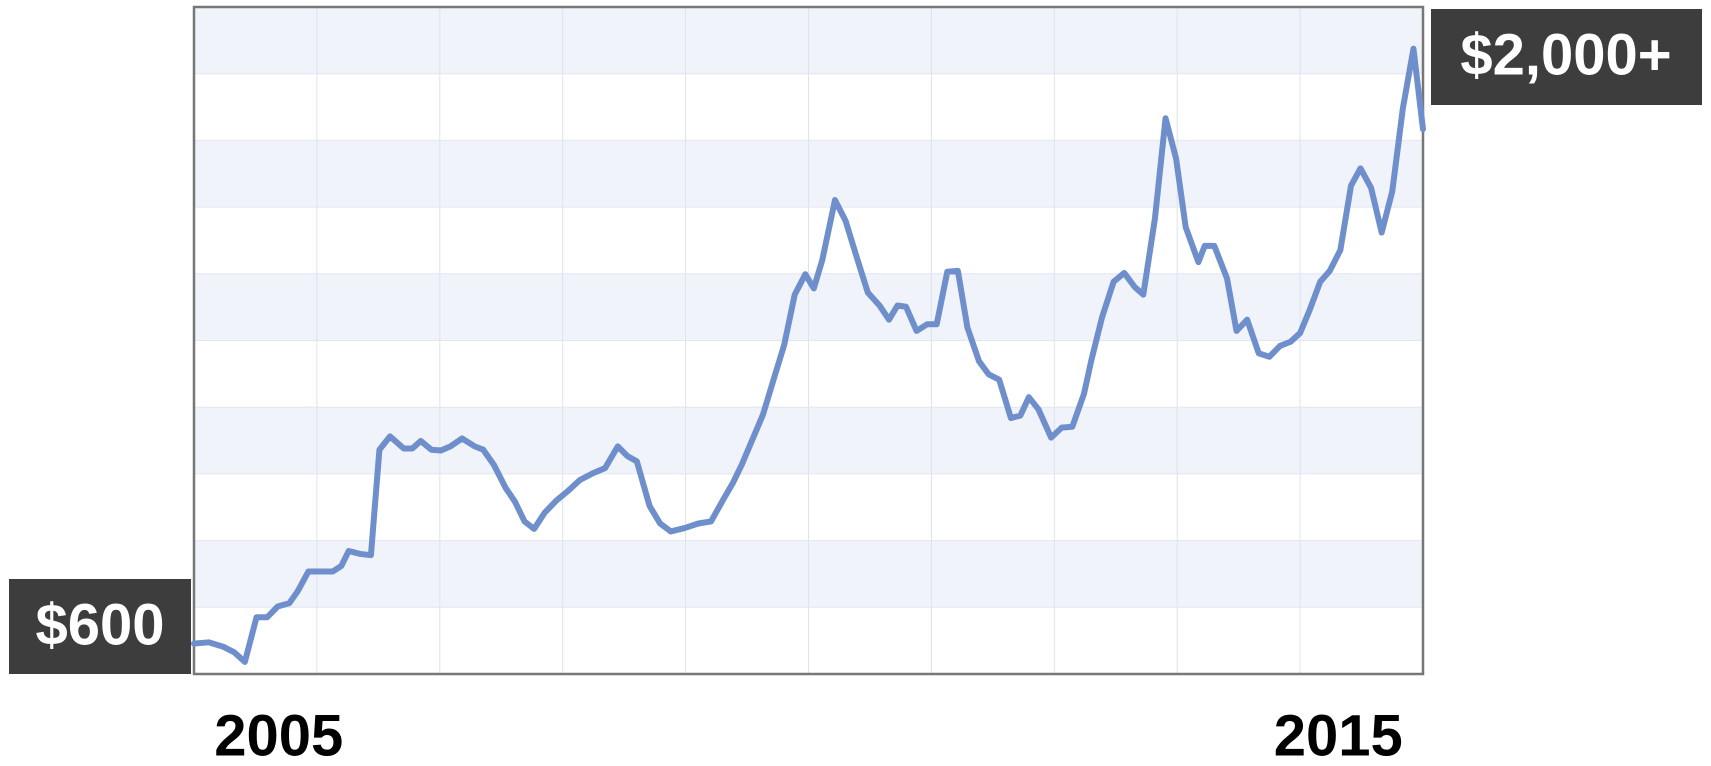  What do you see at coordinates (278, 734) in the screenshot?
I see `x-tick-label: 2005` at bounding box center [278, 734].